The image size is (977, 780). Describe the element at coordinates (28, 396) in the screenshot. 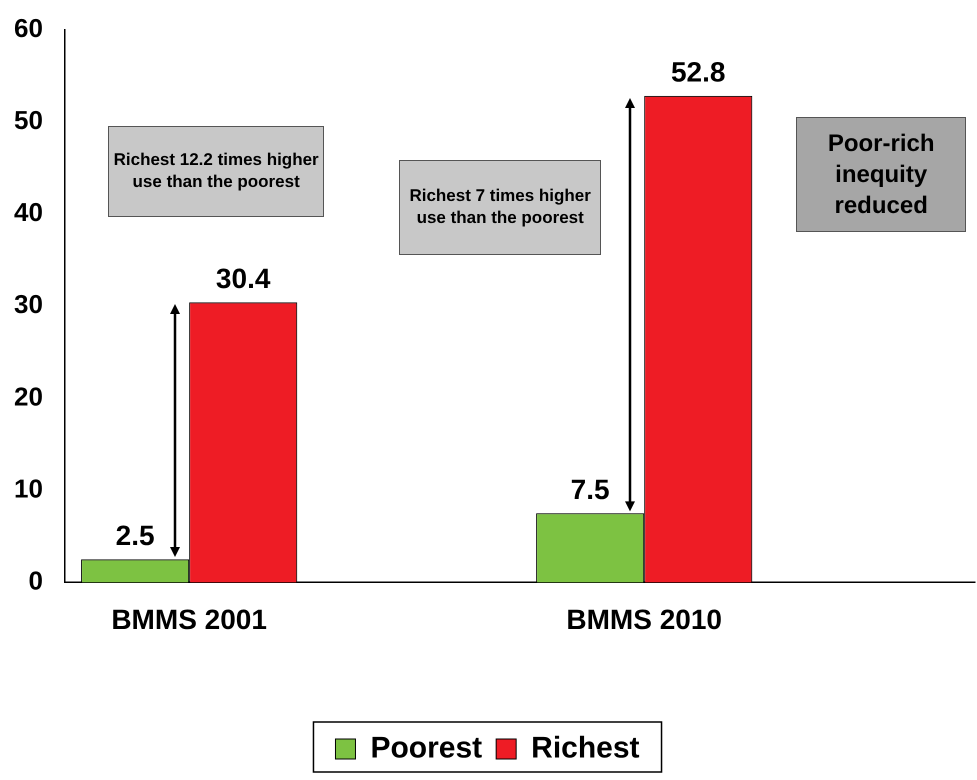

I see `y-tick-label: 20` at that location.